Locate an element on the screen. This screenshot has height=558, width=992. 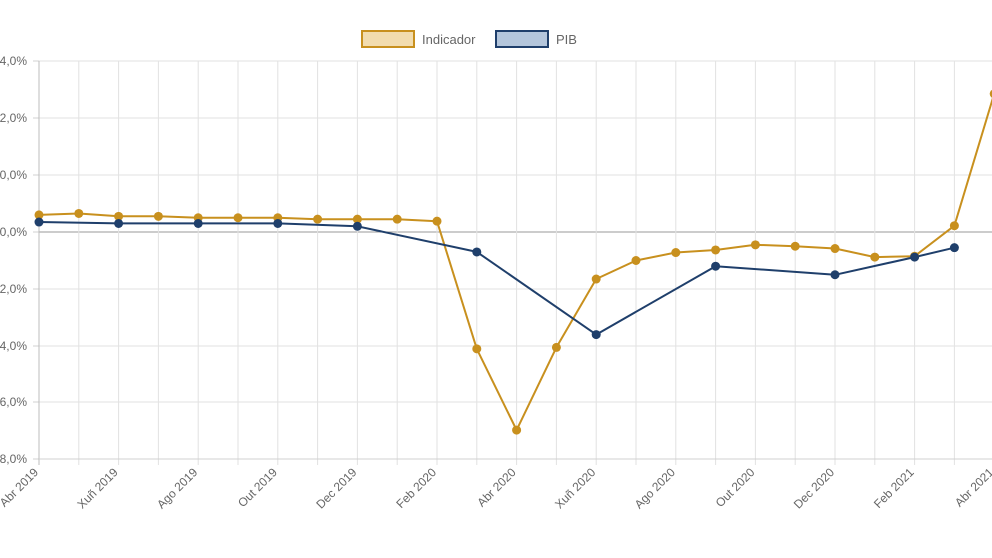
x-tick-label: Ago 2019 is located at coordinates (177, 488).